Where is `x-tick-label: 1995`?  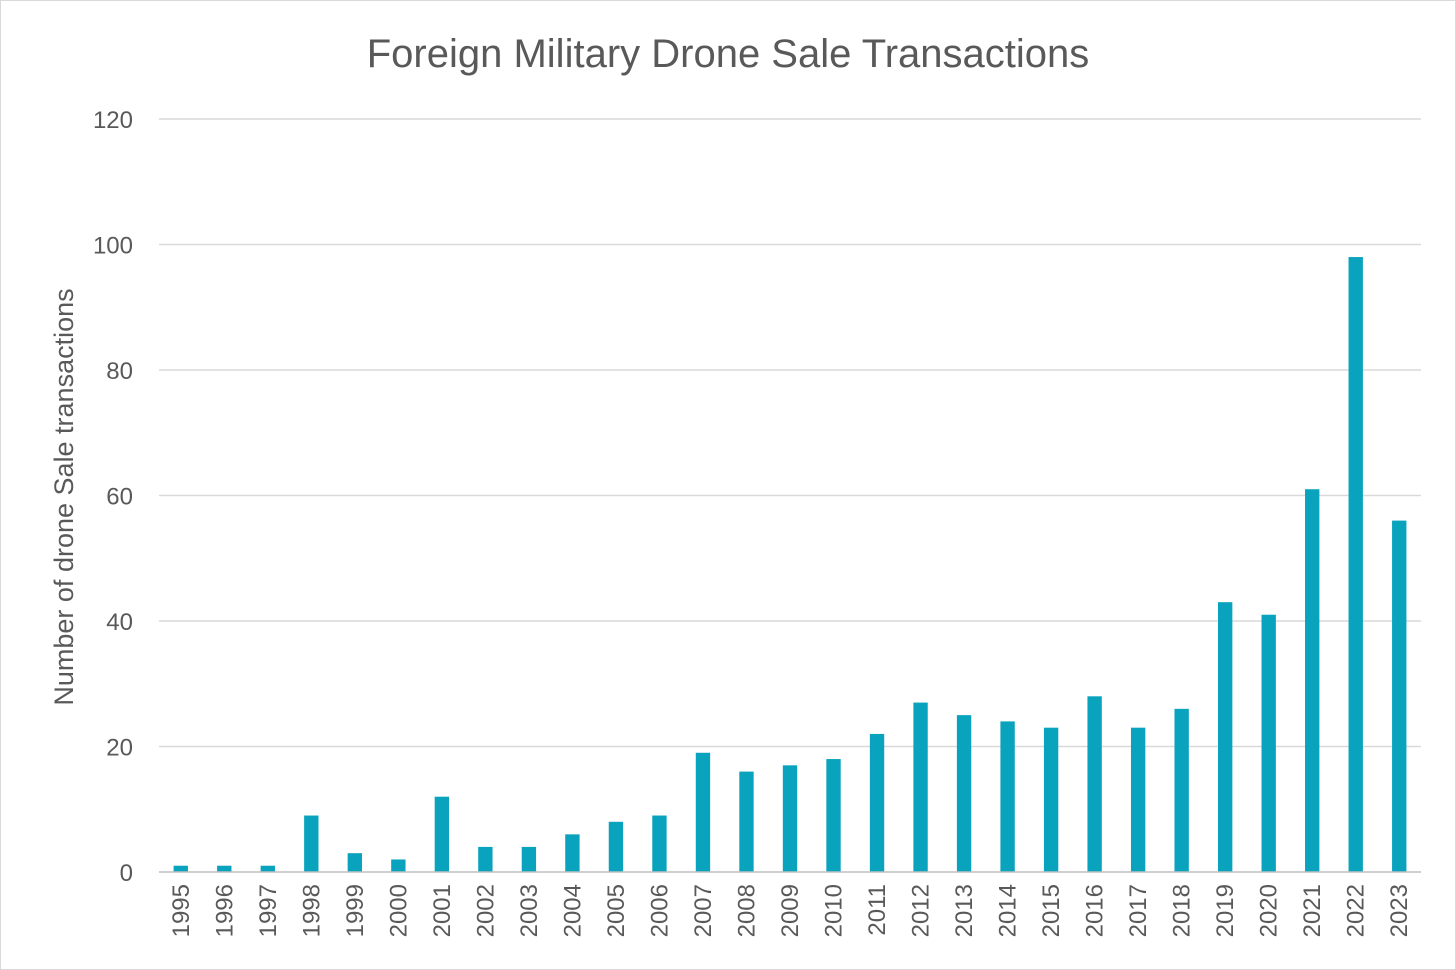 x-tick-label: 1995 is located at coordinates (181, 910).